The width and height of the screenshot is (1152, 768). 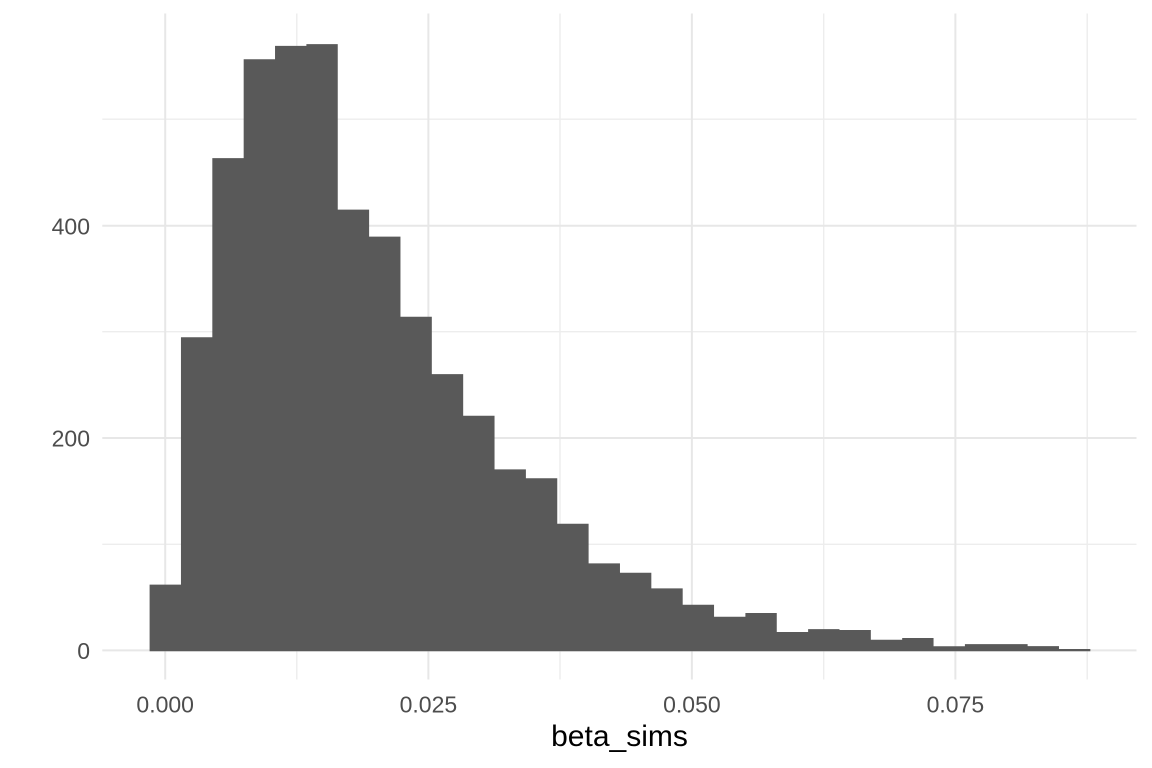 I want to click on svg-text: 200, so click(x=71, y=439).